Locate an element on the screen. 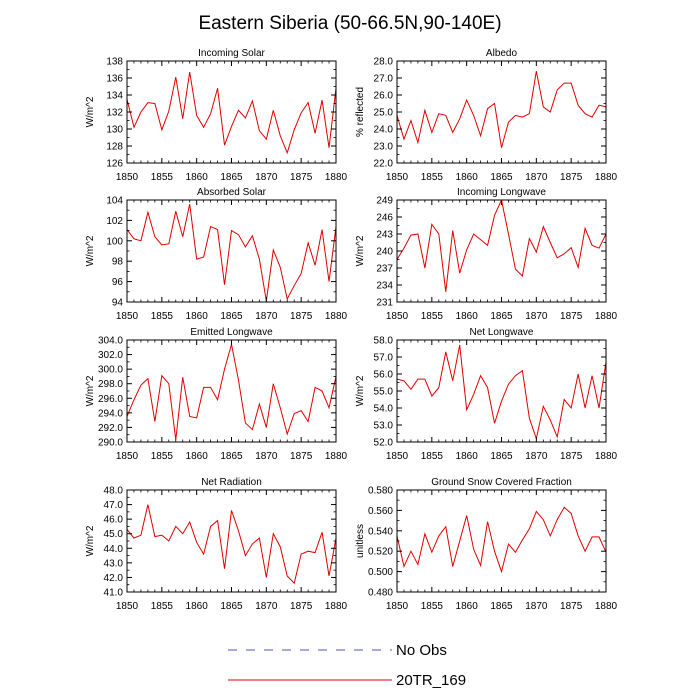 The height and width of the screenshot is (700, 700). y-tick-label: 0.500 is located at coordinates (380, 572).